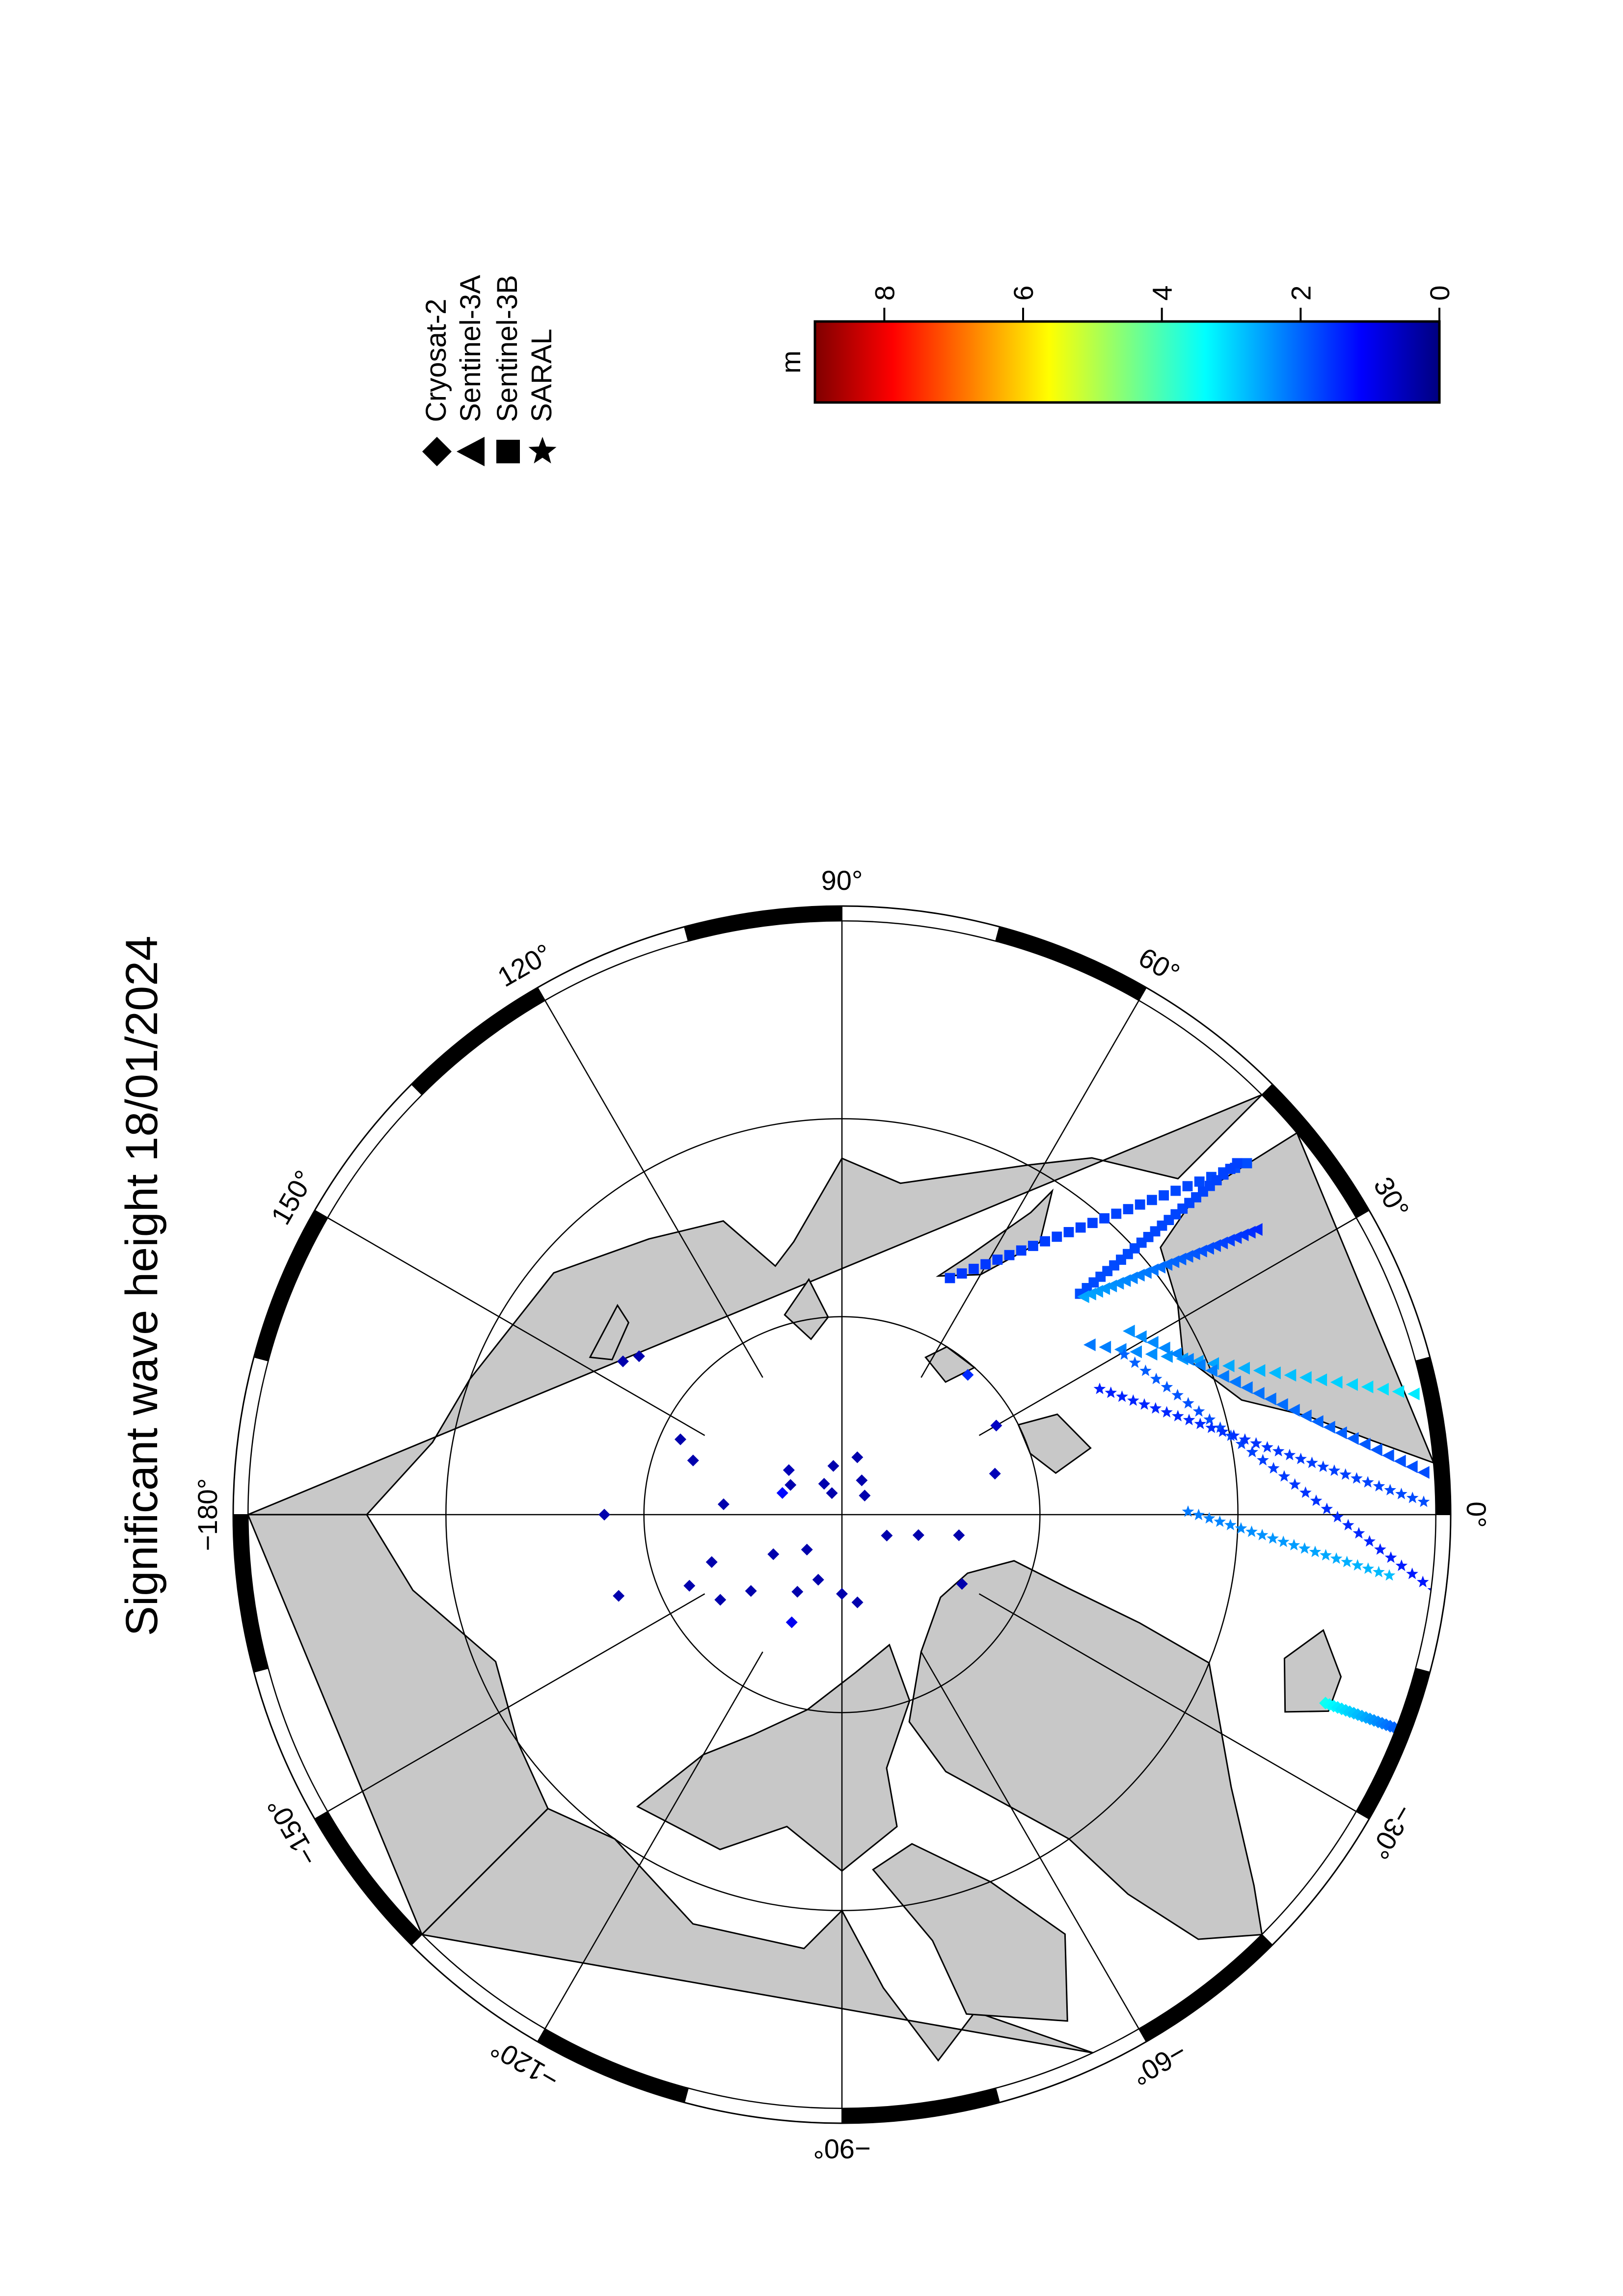  I want to click on landmass-severnaya-zemlya, so click(806, 1309).